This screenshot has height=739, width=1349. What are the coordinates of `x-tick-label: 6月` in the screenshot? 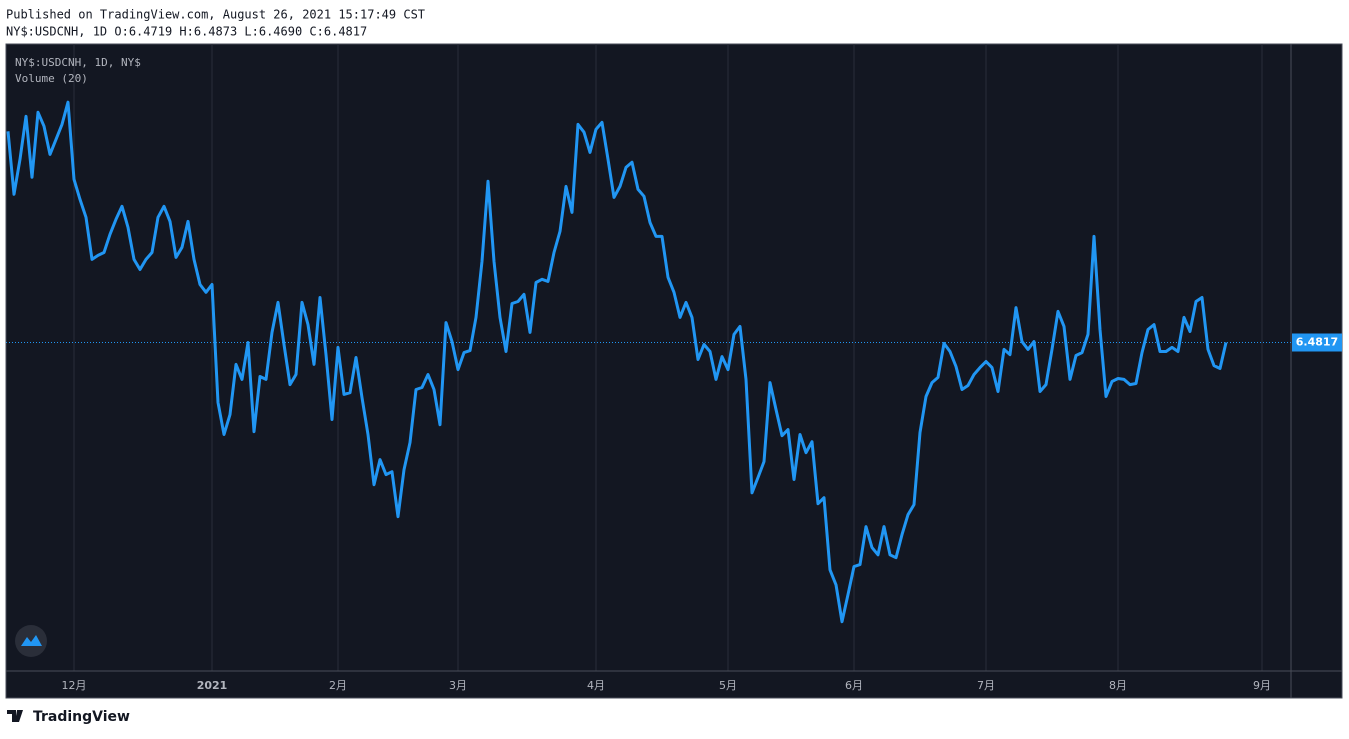 It's located at (854, 685).